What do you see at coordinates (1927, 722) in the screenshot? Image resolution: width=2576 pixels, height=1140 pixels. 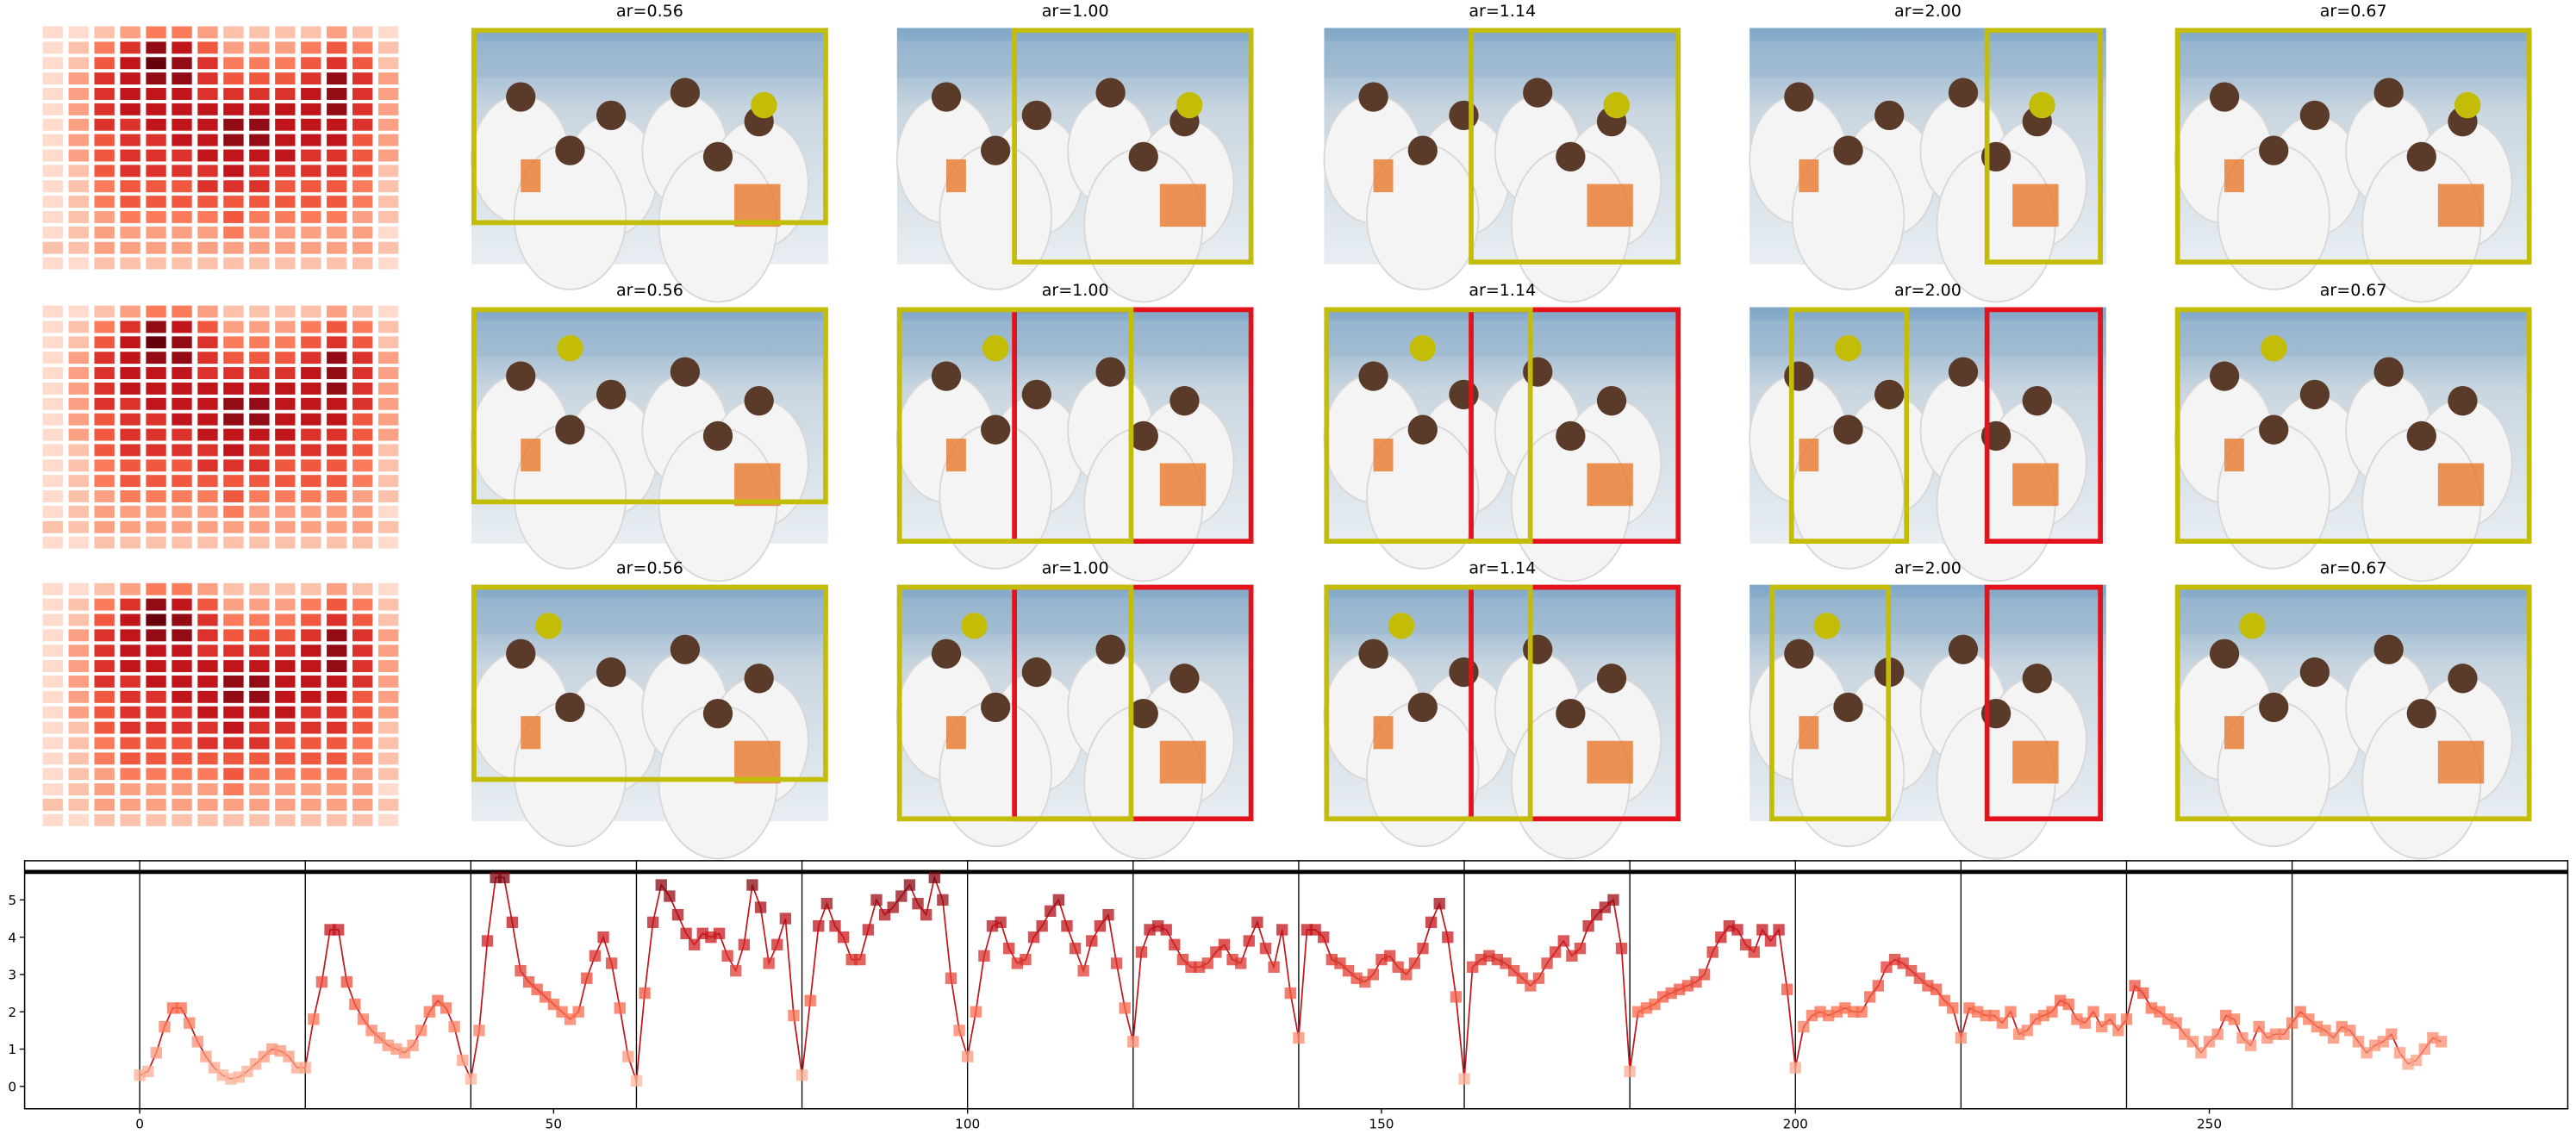 I see `photo` at bounding box center [1927, 722].